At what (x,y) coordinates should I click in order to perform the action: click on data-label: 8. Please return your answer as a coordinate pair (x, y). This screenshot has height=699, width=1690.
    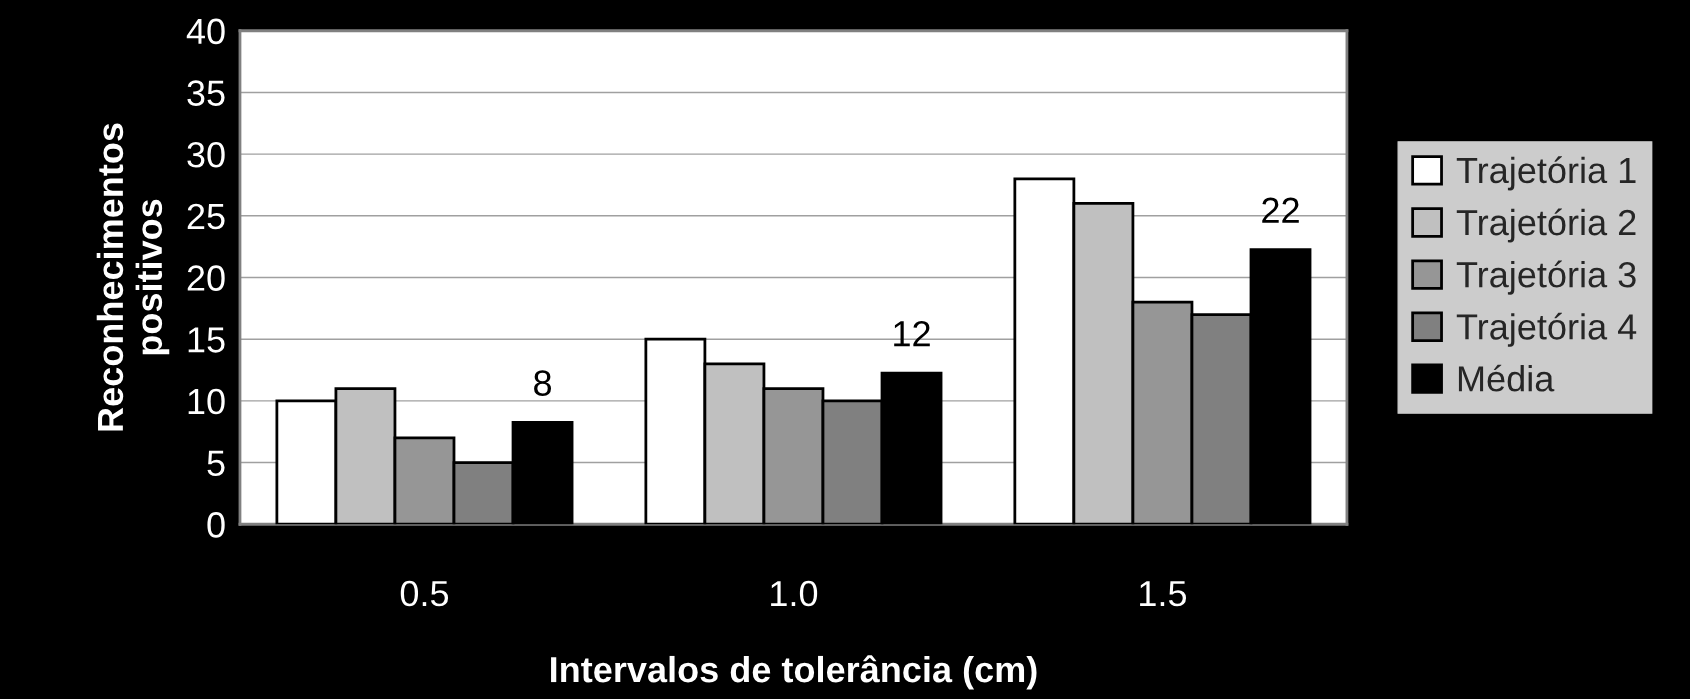
    Looking at the image, I should click on (543, 383).